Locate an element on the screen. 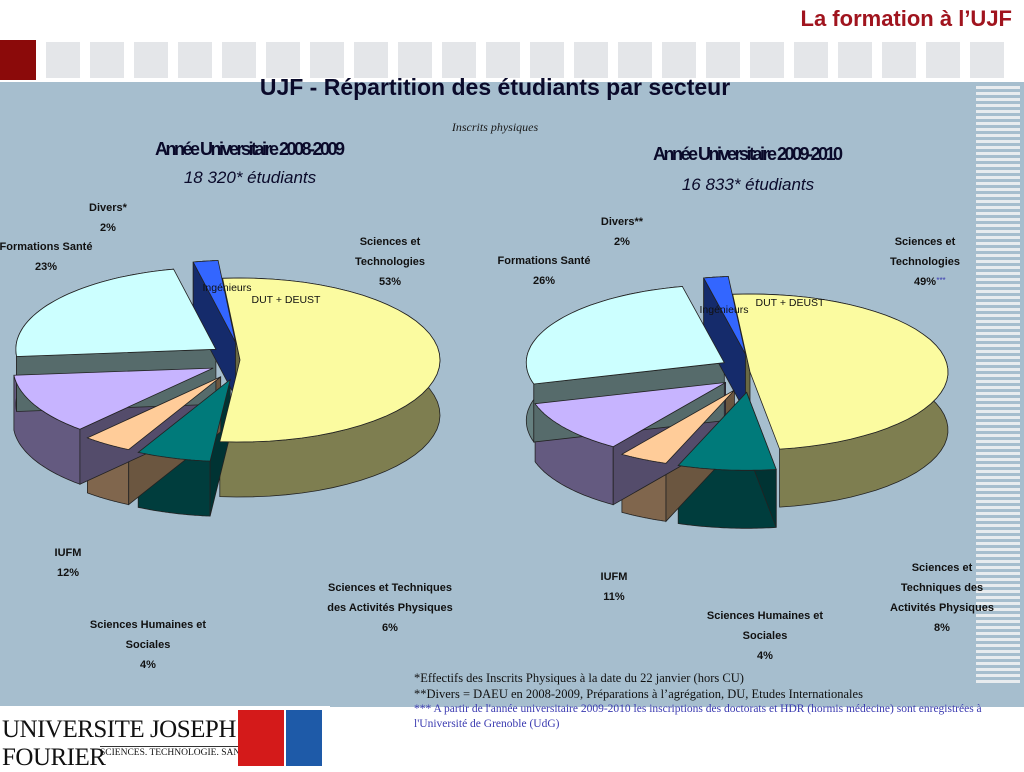  slice-label: Sciences et is located at coordinates (942, 568).